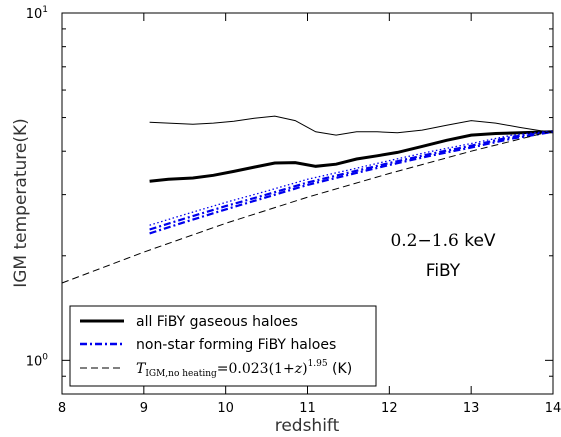 Image resolution: width=561 pixels, height=437 pixels. I want to click on legend-label-all-haloes: all FiBY gaseous haloes, so click(217, 322).